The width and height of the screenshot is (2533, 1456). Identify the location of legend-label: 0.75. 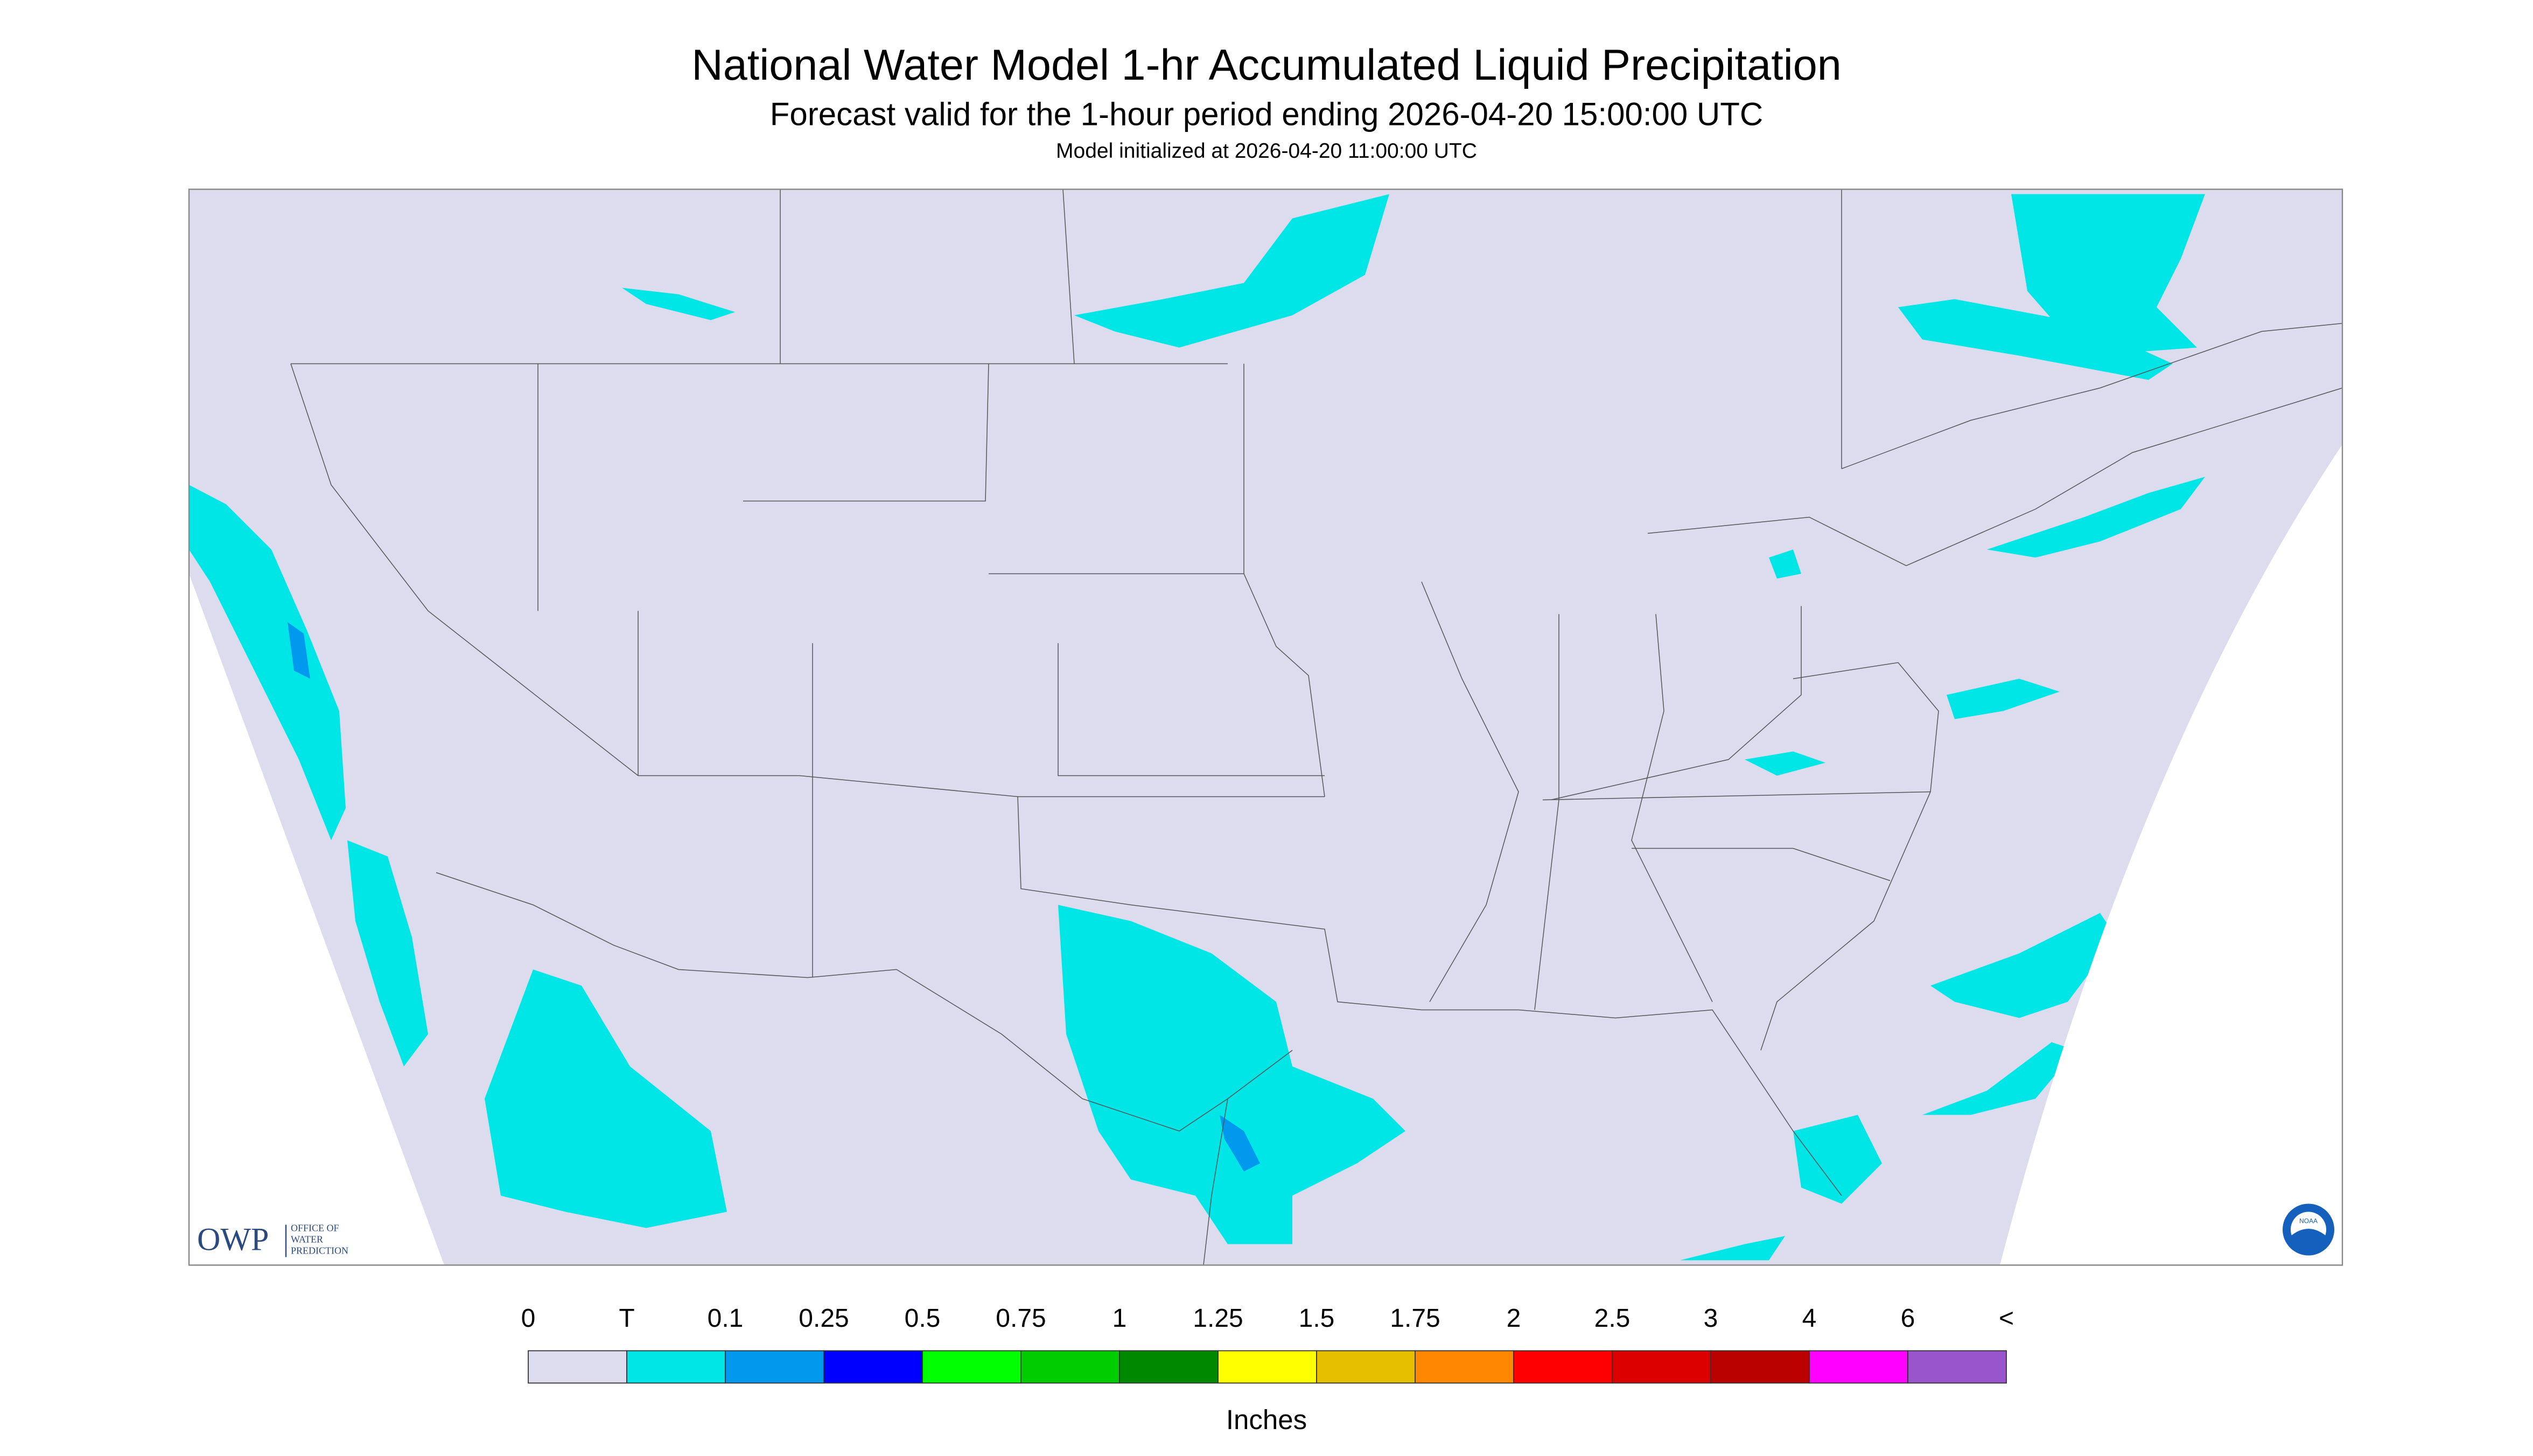
(1021, 1318).